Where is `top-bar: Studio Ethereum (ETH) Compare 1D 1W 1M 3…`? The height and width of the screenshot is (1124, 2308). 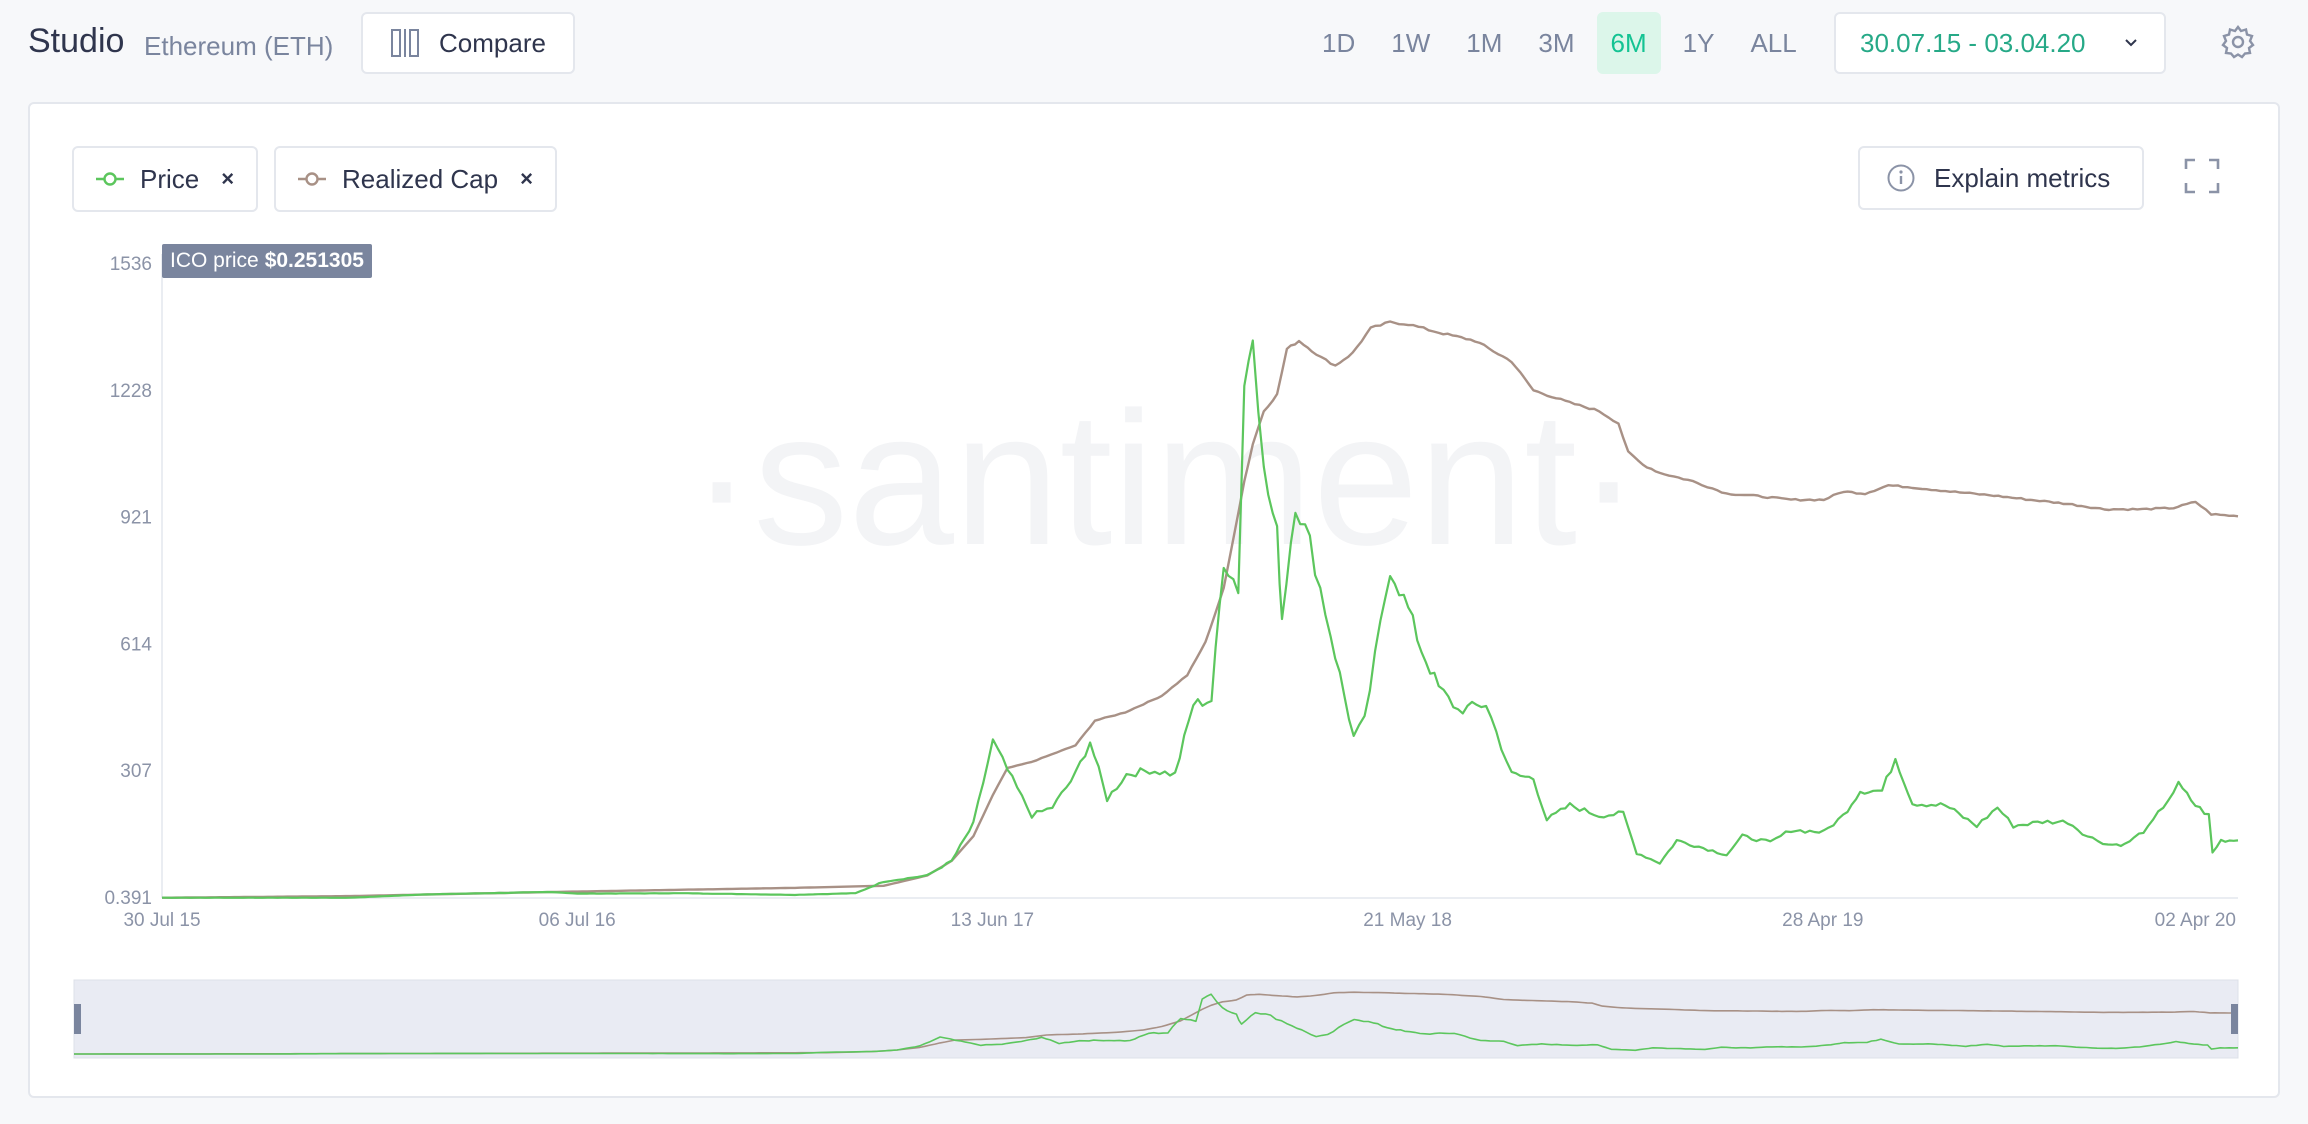 top-bar: Studio Ethereum (ETH) Compare 1D 1W 1M 3… is located at coordinates (1154, 46).